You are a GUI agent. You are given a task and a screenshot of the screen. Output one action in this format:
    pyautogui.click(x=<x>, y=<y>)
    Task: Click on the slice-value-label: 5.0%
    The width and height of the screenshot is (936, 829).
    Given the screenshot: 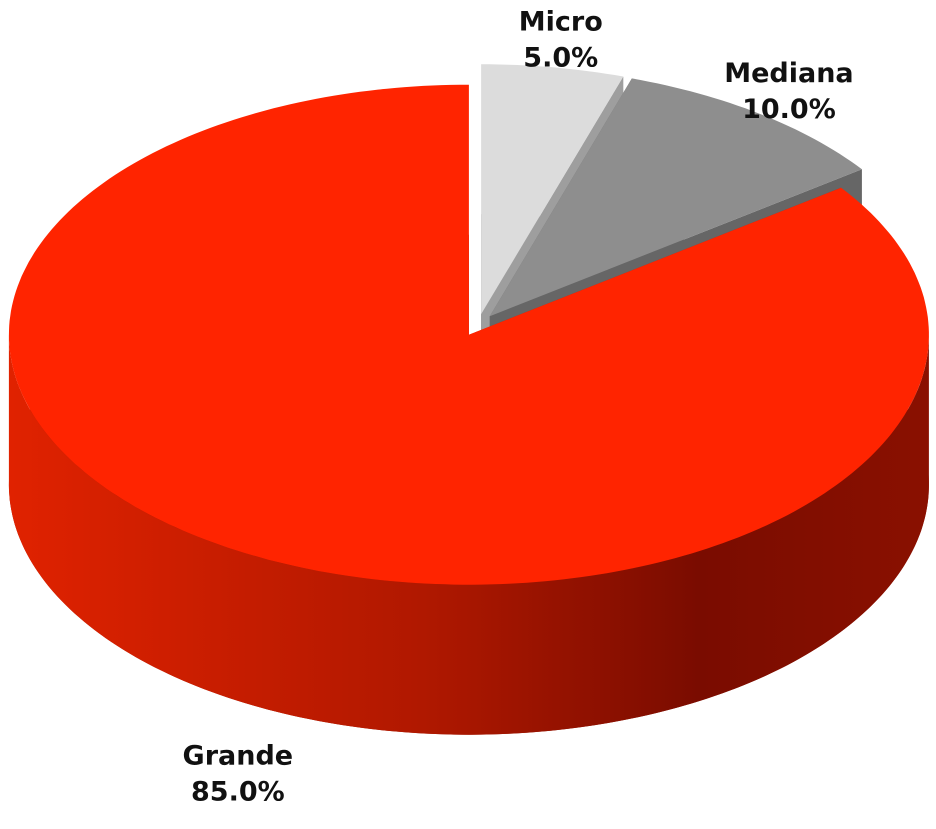 What is the action you would take?
    pyautogui.click(x=560, y=58)
    